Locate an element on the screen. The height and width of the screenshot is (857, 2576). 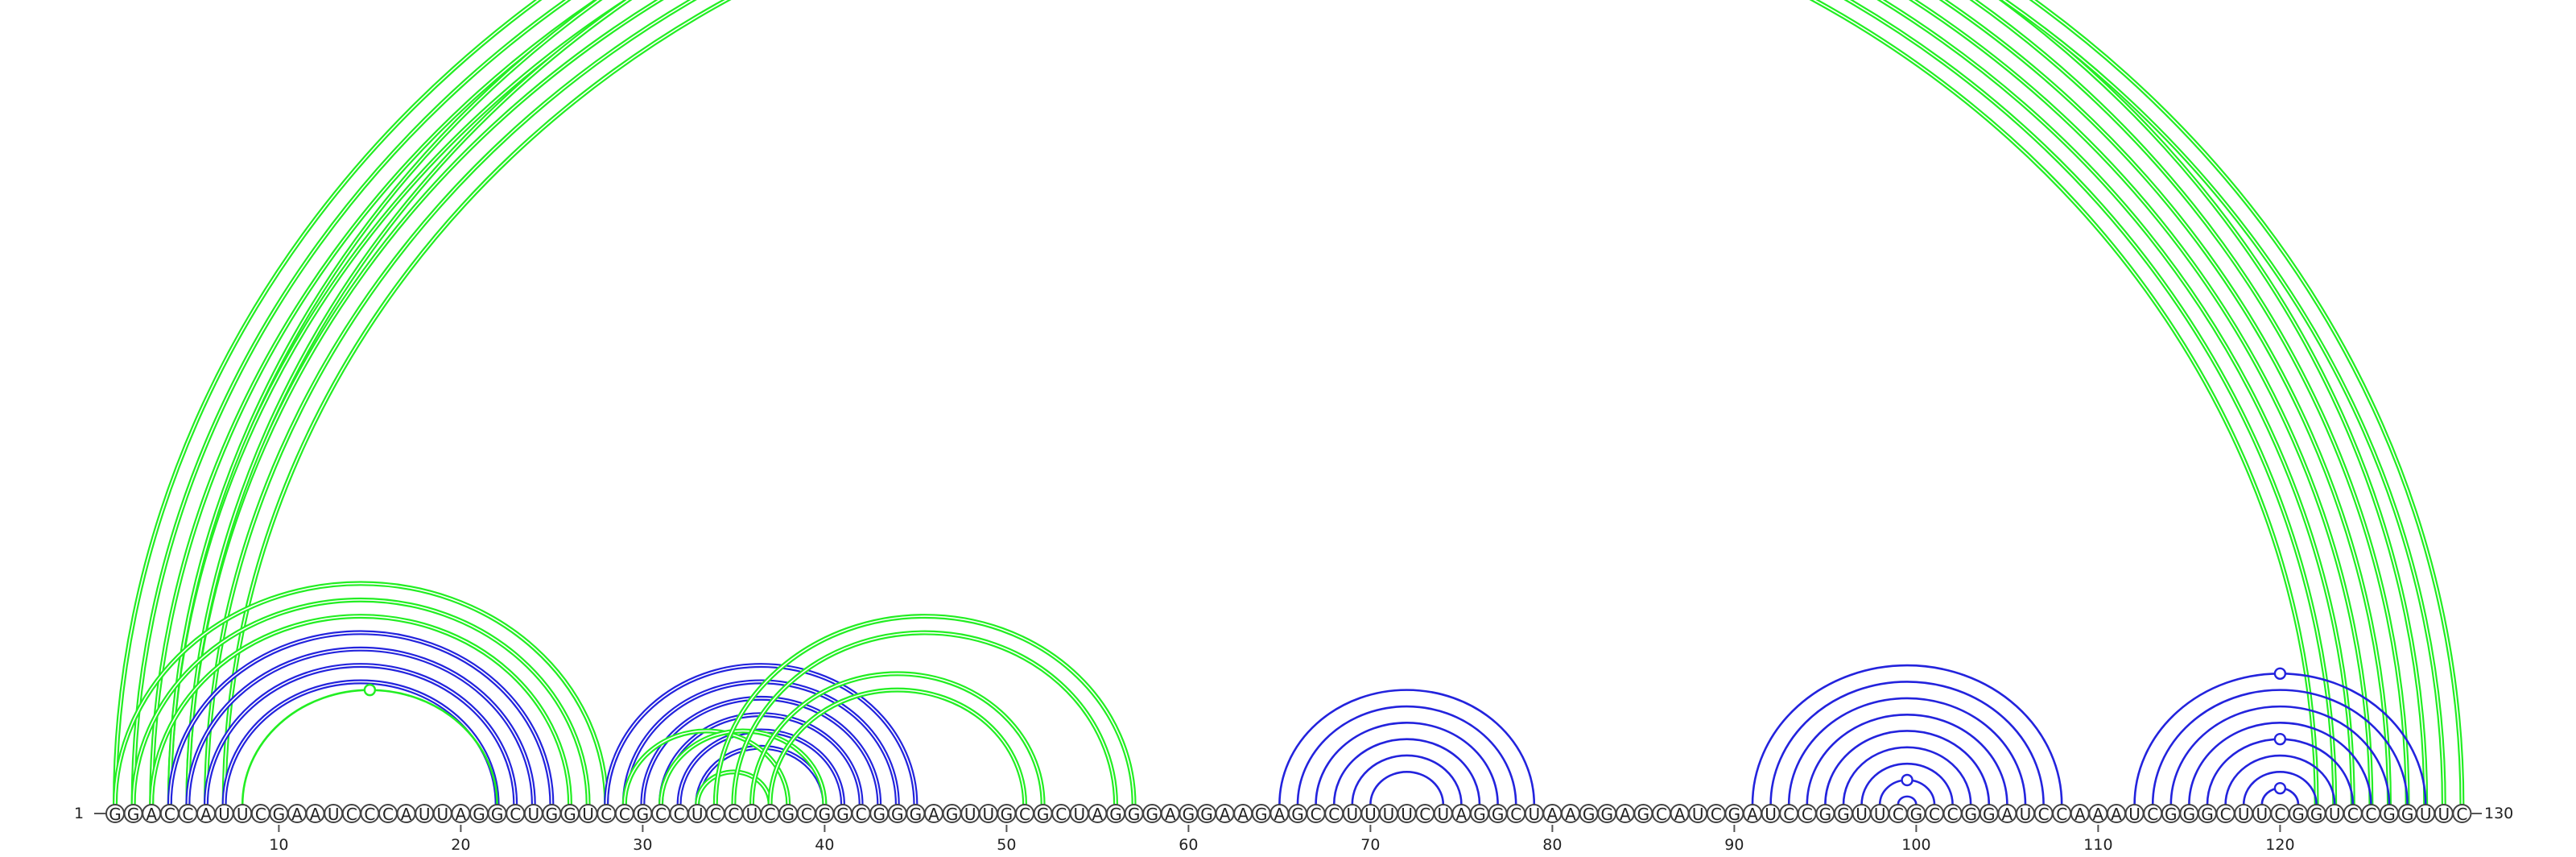
axis-tick-label: 30 is located at coordinates (642, 845).